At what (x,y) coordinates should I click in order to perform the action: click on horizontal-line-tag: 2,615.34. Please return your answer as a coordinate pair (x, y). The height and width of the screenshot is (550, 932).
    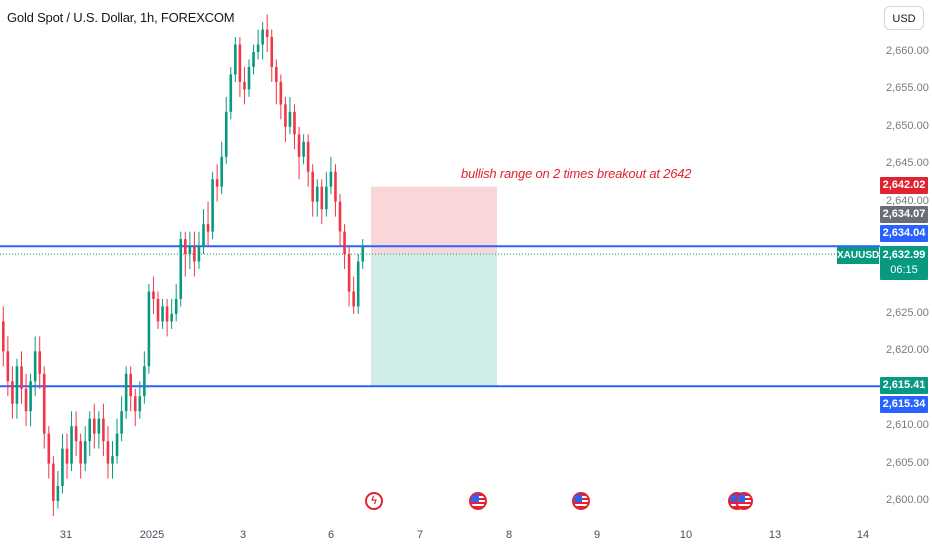
    Looking at the image, I should click on (904, 404).